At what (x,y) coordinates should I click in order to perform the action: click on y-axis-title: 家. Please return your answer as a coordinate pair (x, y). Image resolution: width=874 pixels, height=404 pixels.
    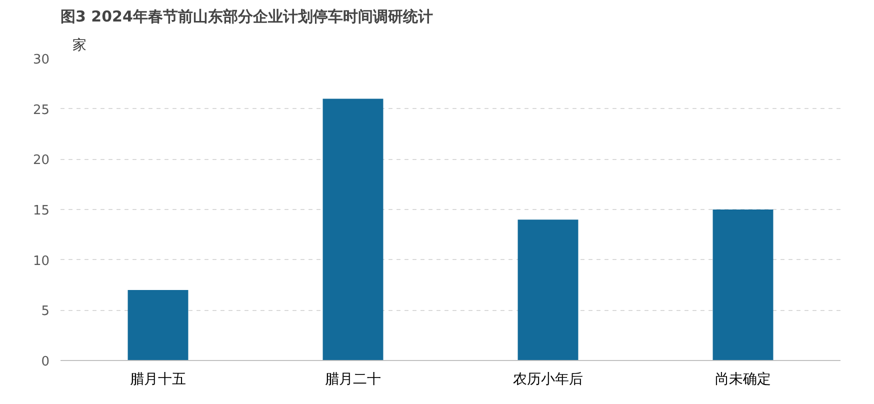
    Looking at the image, I should click on (79, 46).